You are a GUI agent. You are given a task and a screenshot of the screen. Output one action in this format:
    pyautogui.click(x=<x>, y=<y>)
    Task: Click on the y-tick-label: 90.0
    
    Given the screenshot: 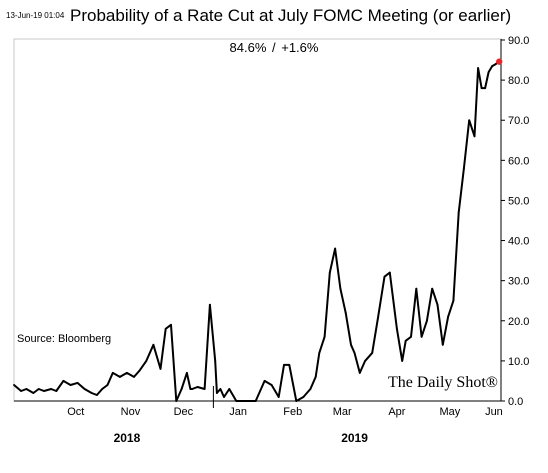 What is the action you would take?
    pyautogui.click(x=518, y=41)
    